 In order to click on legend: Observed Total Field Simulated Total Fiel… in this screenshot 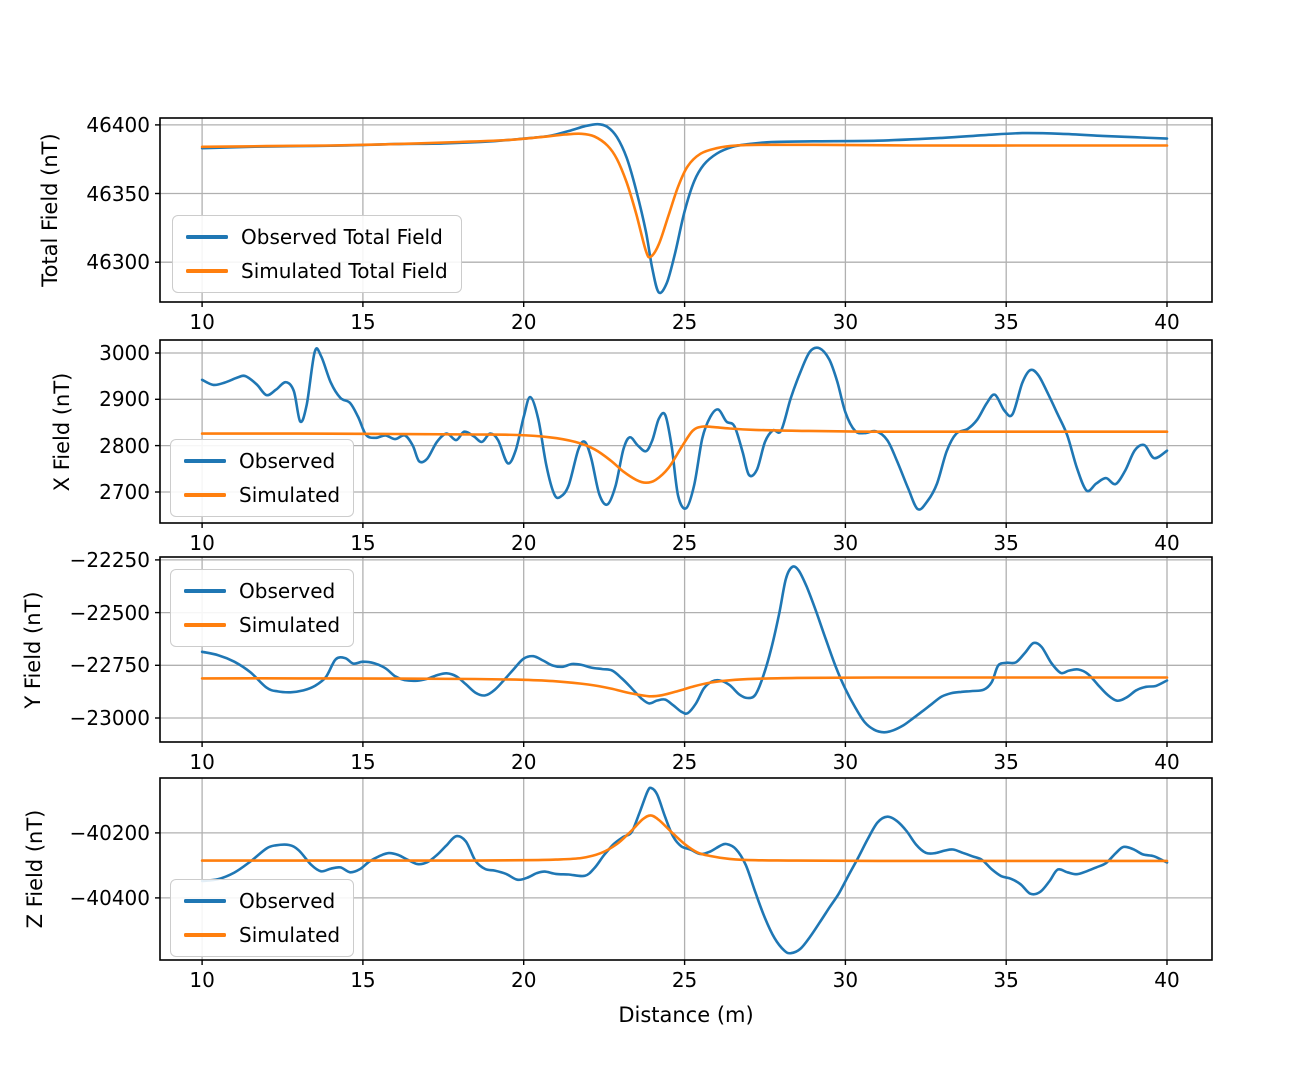, I will do `click(317, 254)`.